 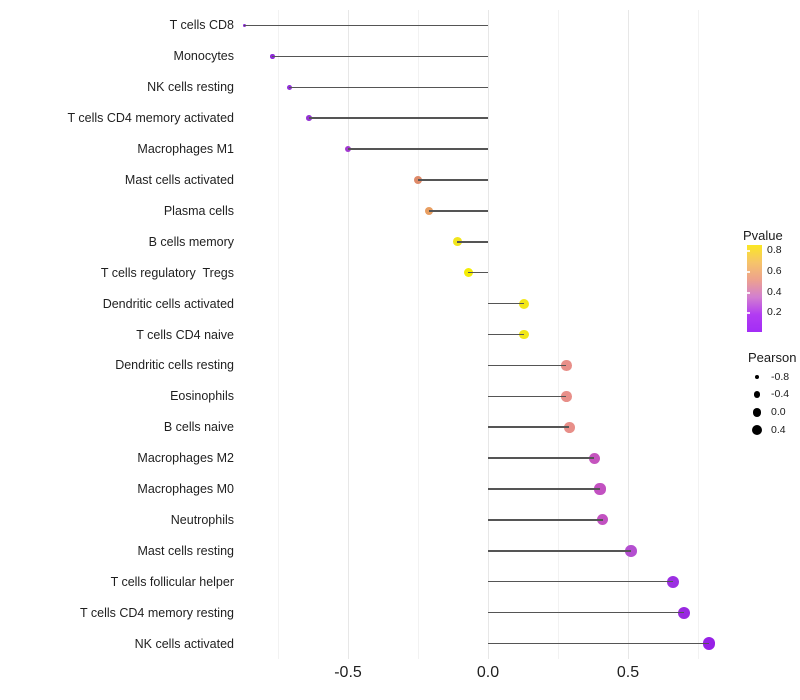 I want to click on x-axis-tick-label: -0.5, so click(x=348, y=672).